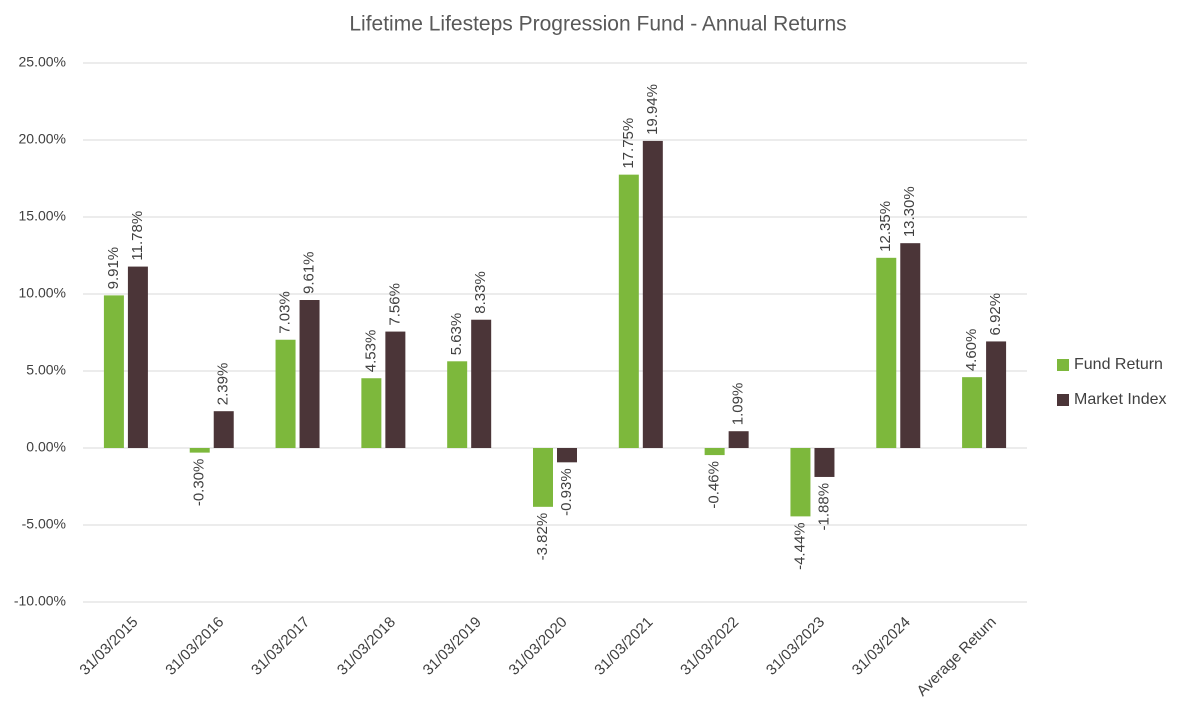 The height and width of the screenshot is (706, 1181). Describe the element at coordinates (823, 507) in the screenshot. I see `value-label: -1.88%` at that location.